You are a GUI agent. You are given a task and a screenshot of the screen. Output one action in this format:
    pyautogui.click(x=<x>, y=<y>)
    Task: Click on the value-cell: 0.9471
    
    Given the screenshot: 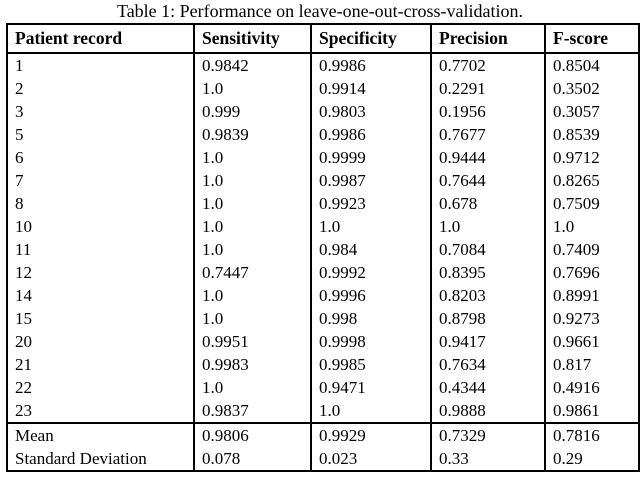 What is the action you would take?
    pyautogui.click(x=370, y=387)
    